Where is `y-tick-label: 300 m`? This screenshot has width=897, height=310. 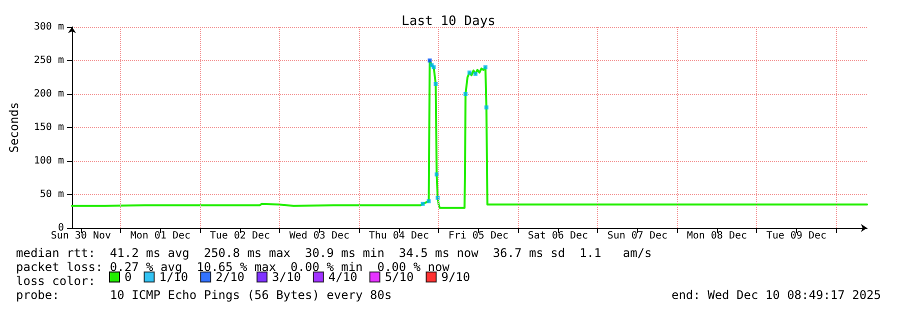 y-tick-label: 300 m is located at coordinates (49, 27).